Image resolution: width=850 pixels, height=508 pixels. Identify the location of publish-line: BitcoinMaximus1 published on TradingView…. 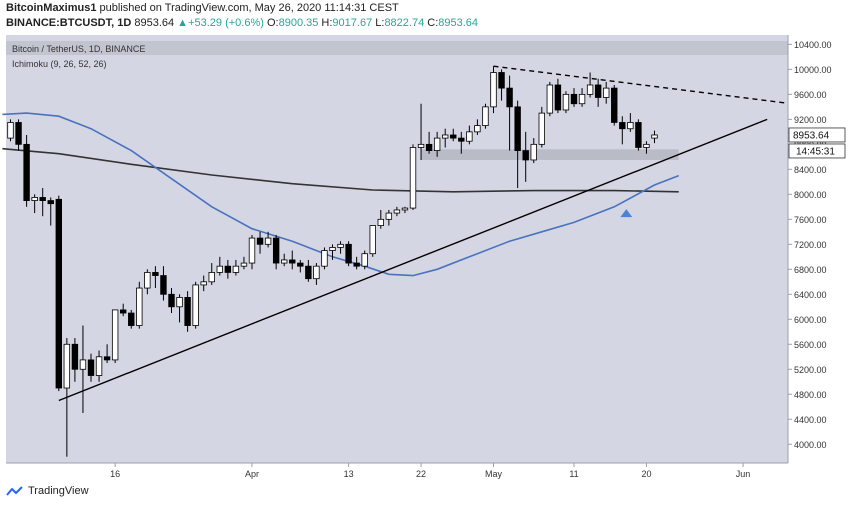
(202, 8).